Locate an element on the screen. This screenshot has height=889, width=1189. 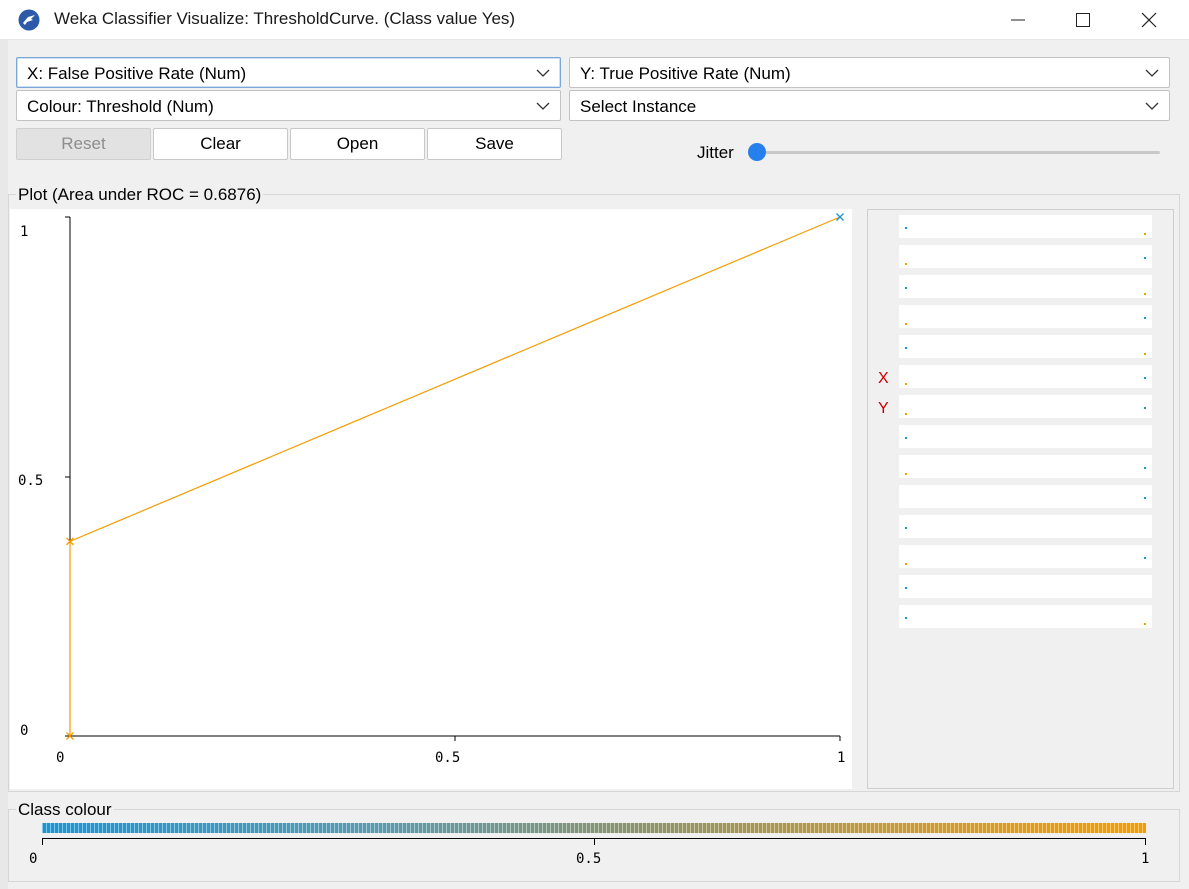
y-tick-label-1: 1 is located at coordinates (24, 232).